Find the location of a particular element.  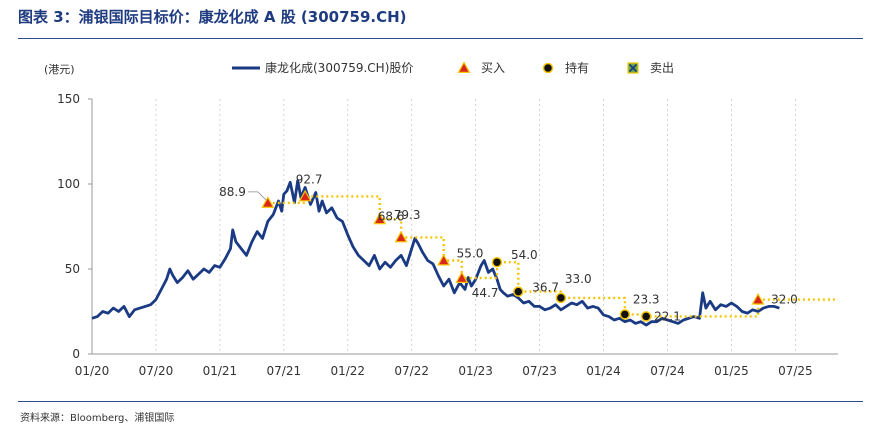

x-tick-label-8: 01/24 is located at coordinates (603, 371).